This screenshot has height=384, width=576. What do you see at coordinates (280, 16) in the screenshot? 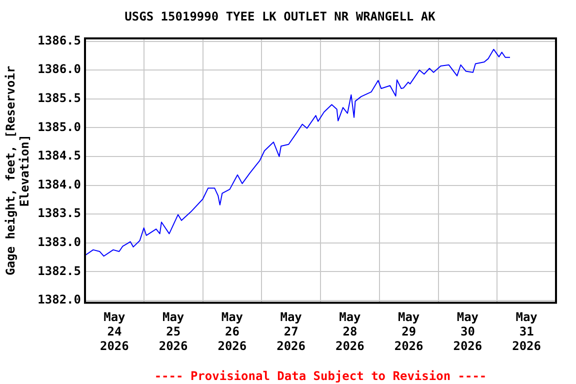
I see `chart-title: USGS 15019990 TYEE LK OUTLET NR WRANGELL AK` at bounding box center [280, 16].